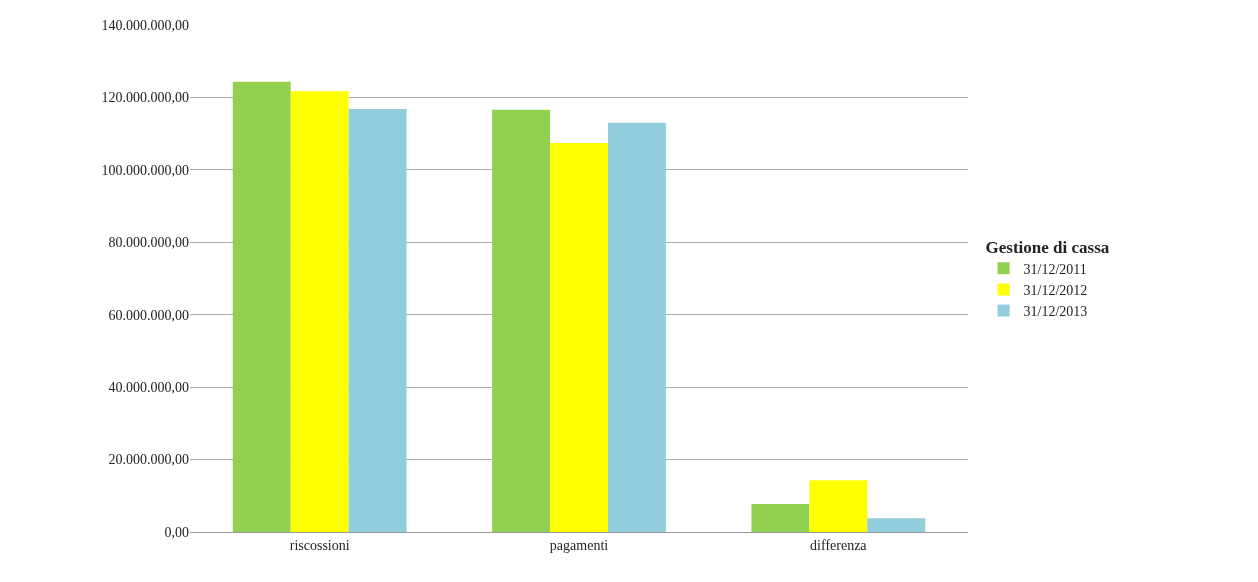 The image size is (1258, 582). Describe the element at coordinates (148, 460) in the screenshot. I see `y-tick-label: 20.000.000,00` at that location.